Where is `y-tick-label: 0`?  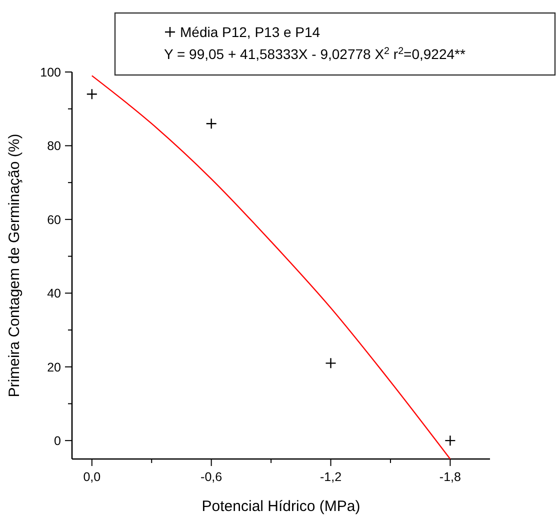
y-tick-label: 0 is located at coordinates (58, 441).